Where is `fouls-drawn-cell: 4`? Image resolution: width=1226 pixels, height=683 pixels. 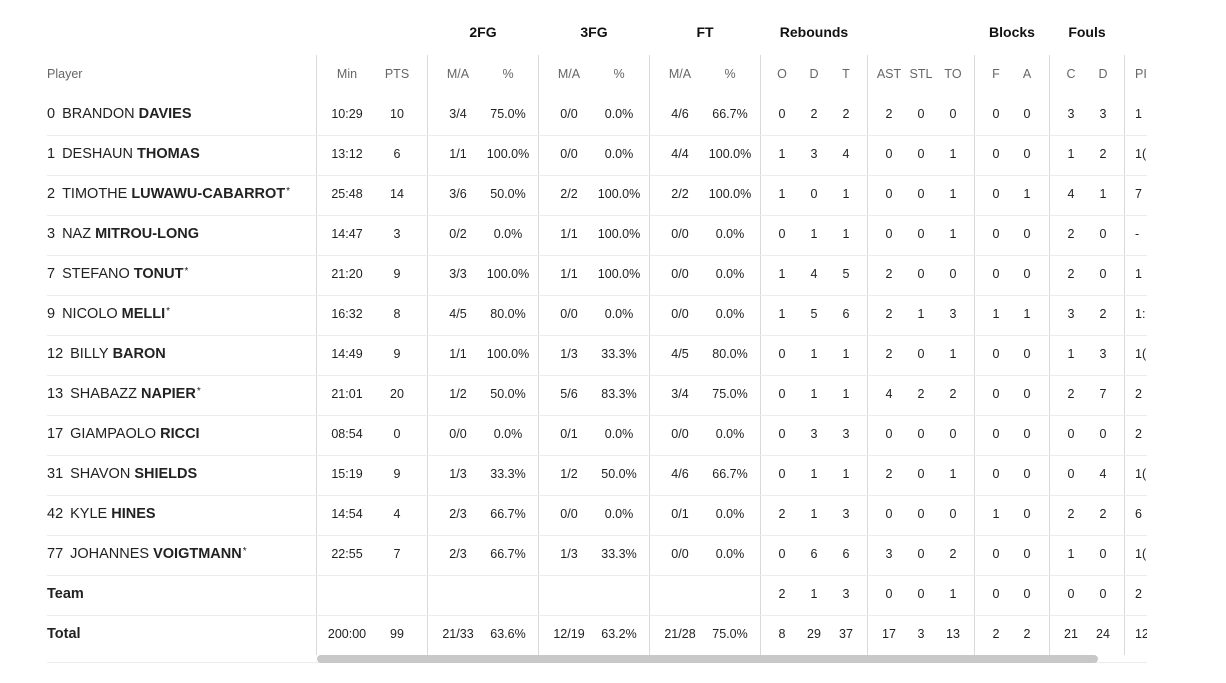
fouls-drawn-cell: 4 is located at coordinates (1103, 474).